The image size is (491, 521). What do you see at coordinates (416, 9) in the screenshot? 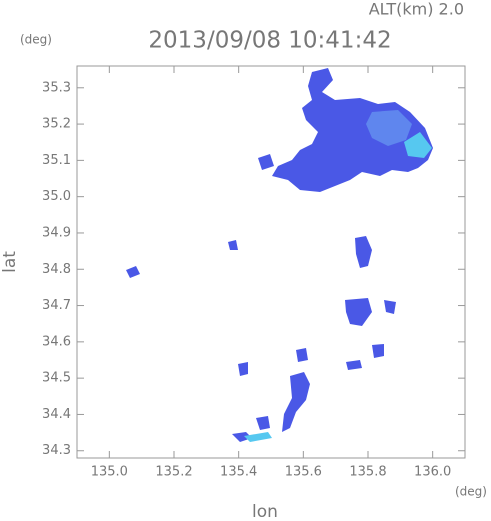
I see `altitude-label: ALT(km) 2.0` at bounding box center [416, 9].